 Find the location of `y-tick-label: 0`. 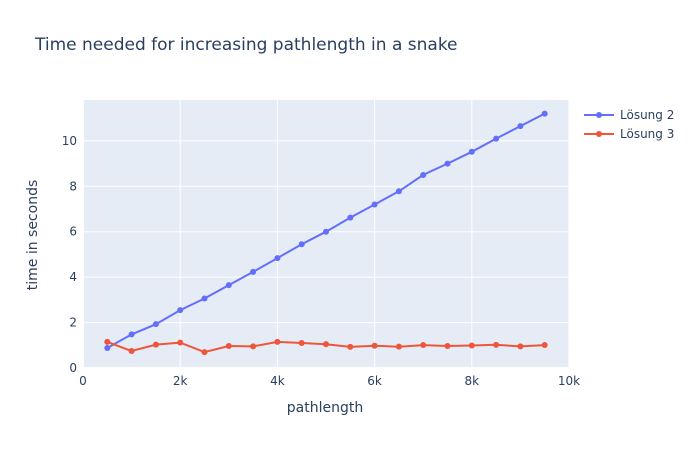

y-tick-label: 0 is located at coordinates (73, 368).